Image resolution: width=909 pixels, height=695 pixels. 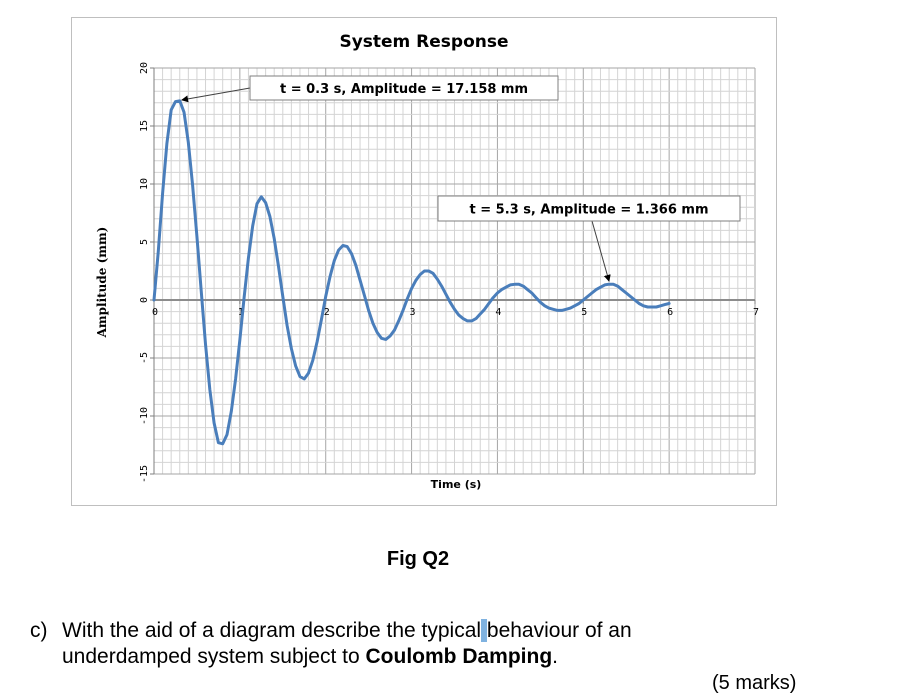 What do you see at coordinates (144, 474) in the screenshot?
I see `y-tick-label: -15` at bounding box center [144, 474].